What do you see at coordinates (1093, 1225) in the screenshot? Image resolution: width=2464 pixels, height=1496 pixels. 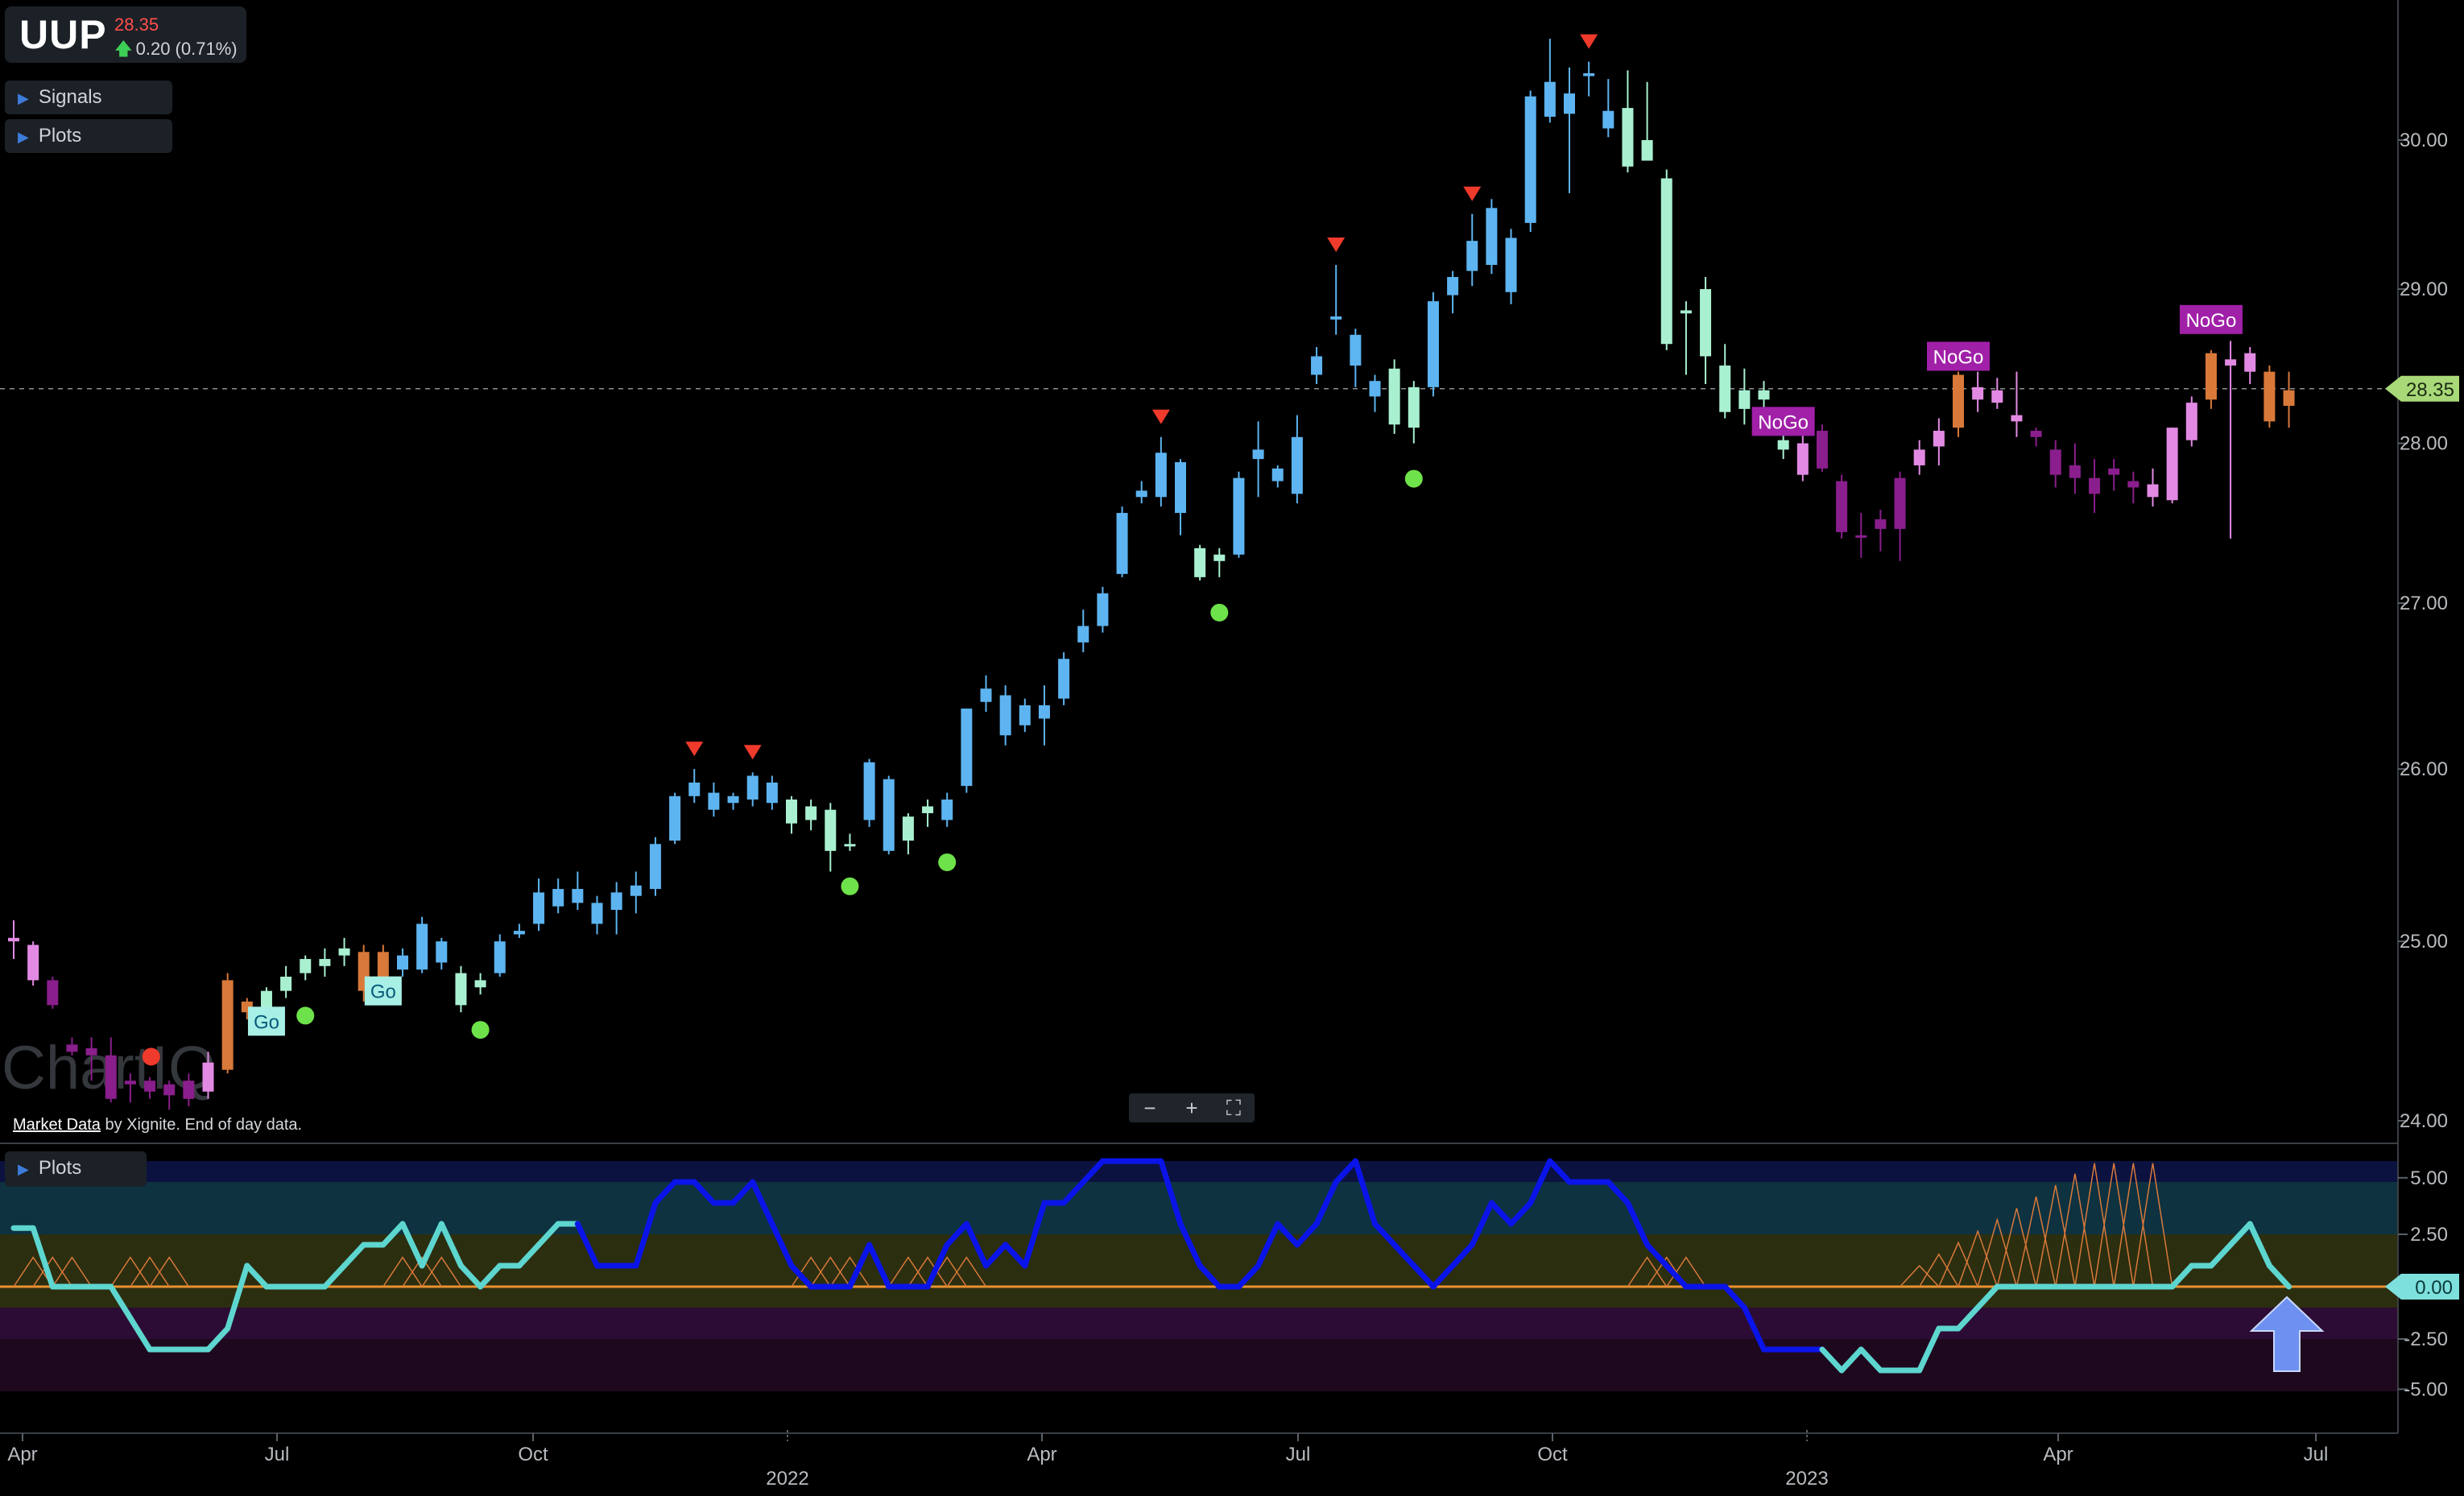 I see `oscillator-fan-lines` at bounding box center [1093, 1225].